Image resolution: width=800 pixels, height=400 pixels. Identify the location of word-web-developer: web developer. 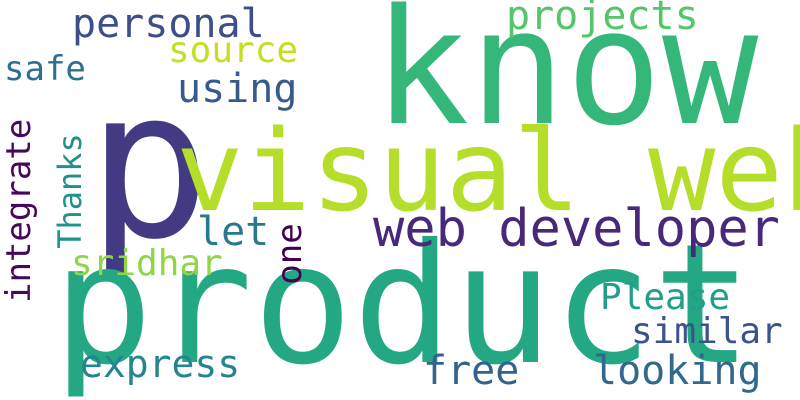
(576, 229).